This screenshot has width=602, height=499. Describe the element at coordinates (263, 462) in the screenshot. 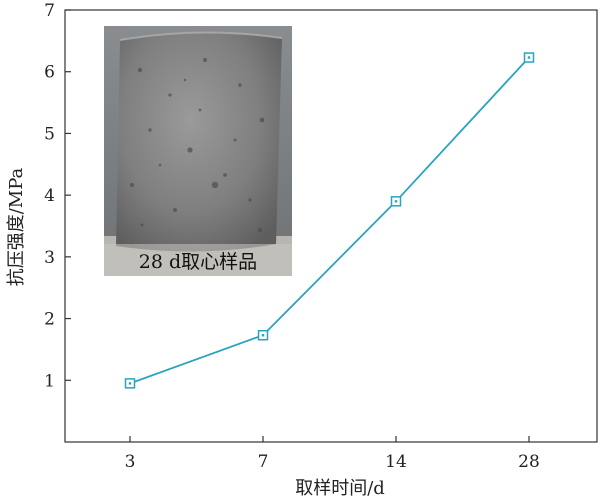

I see `x-tick-label: 7` at that location.